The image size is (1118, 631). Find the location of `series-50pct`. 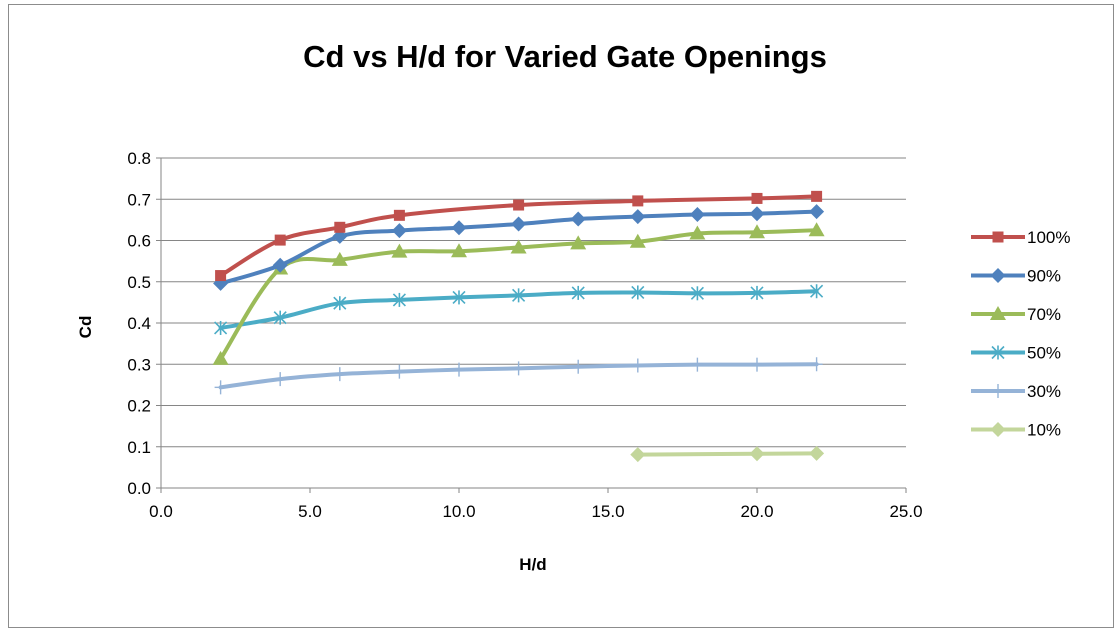

series-50pct is located at coordinates (519, 309).